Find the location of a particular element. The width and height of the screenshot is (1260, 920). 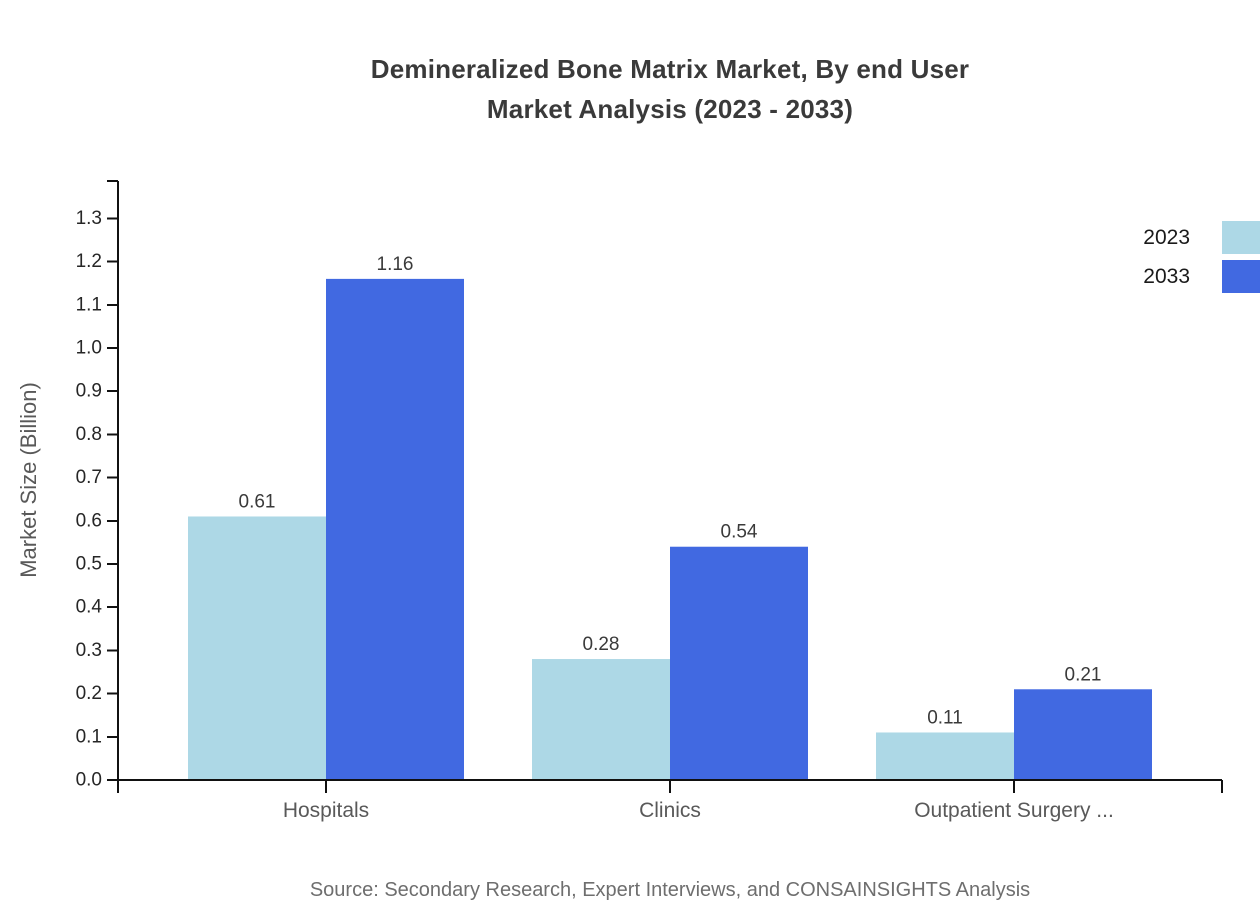

legend-swatch-2033 is located at coordinates (1241, 276).